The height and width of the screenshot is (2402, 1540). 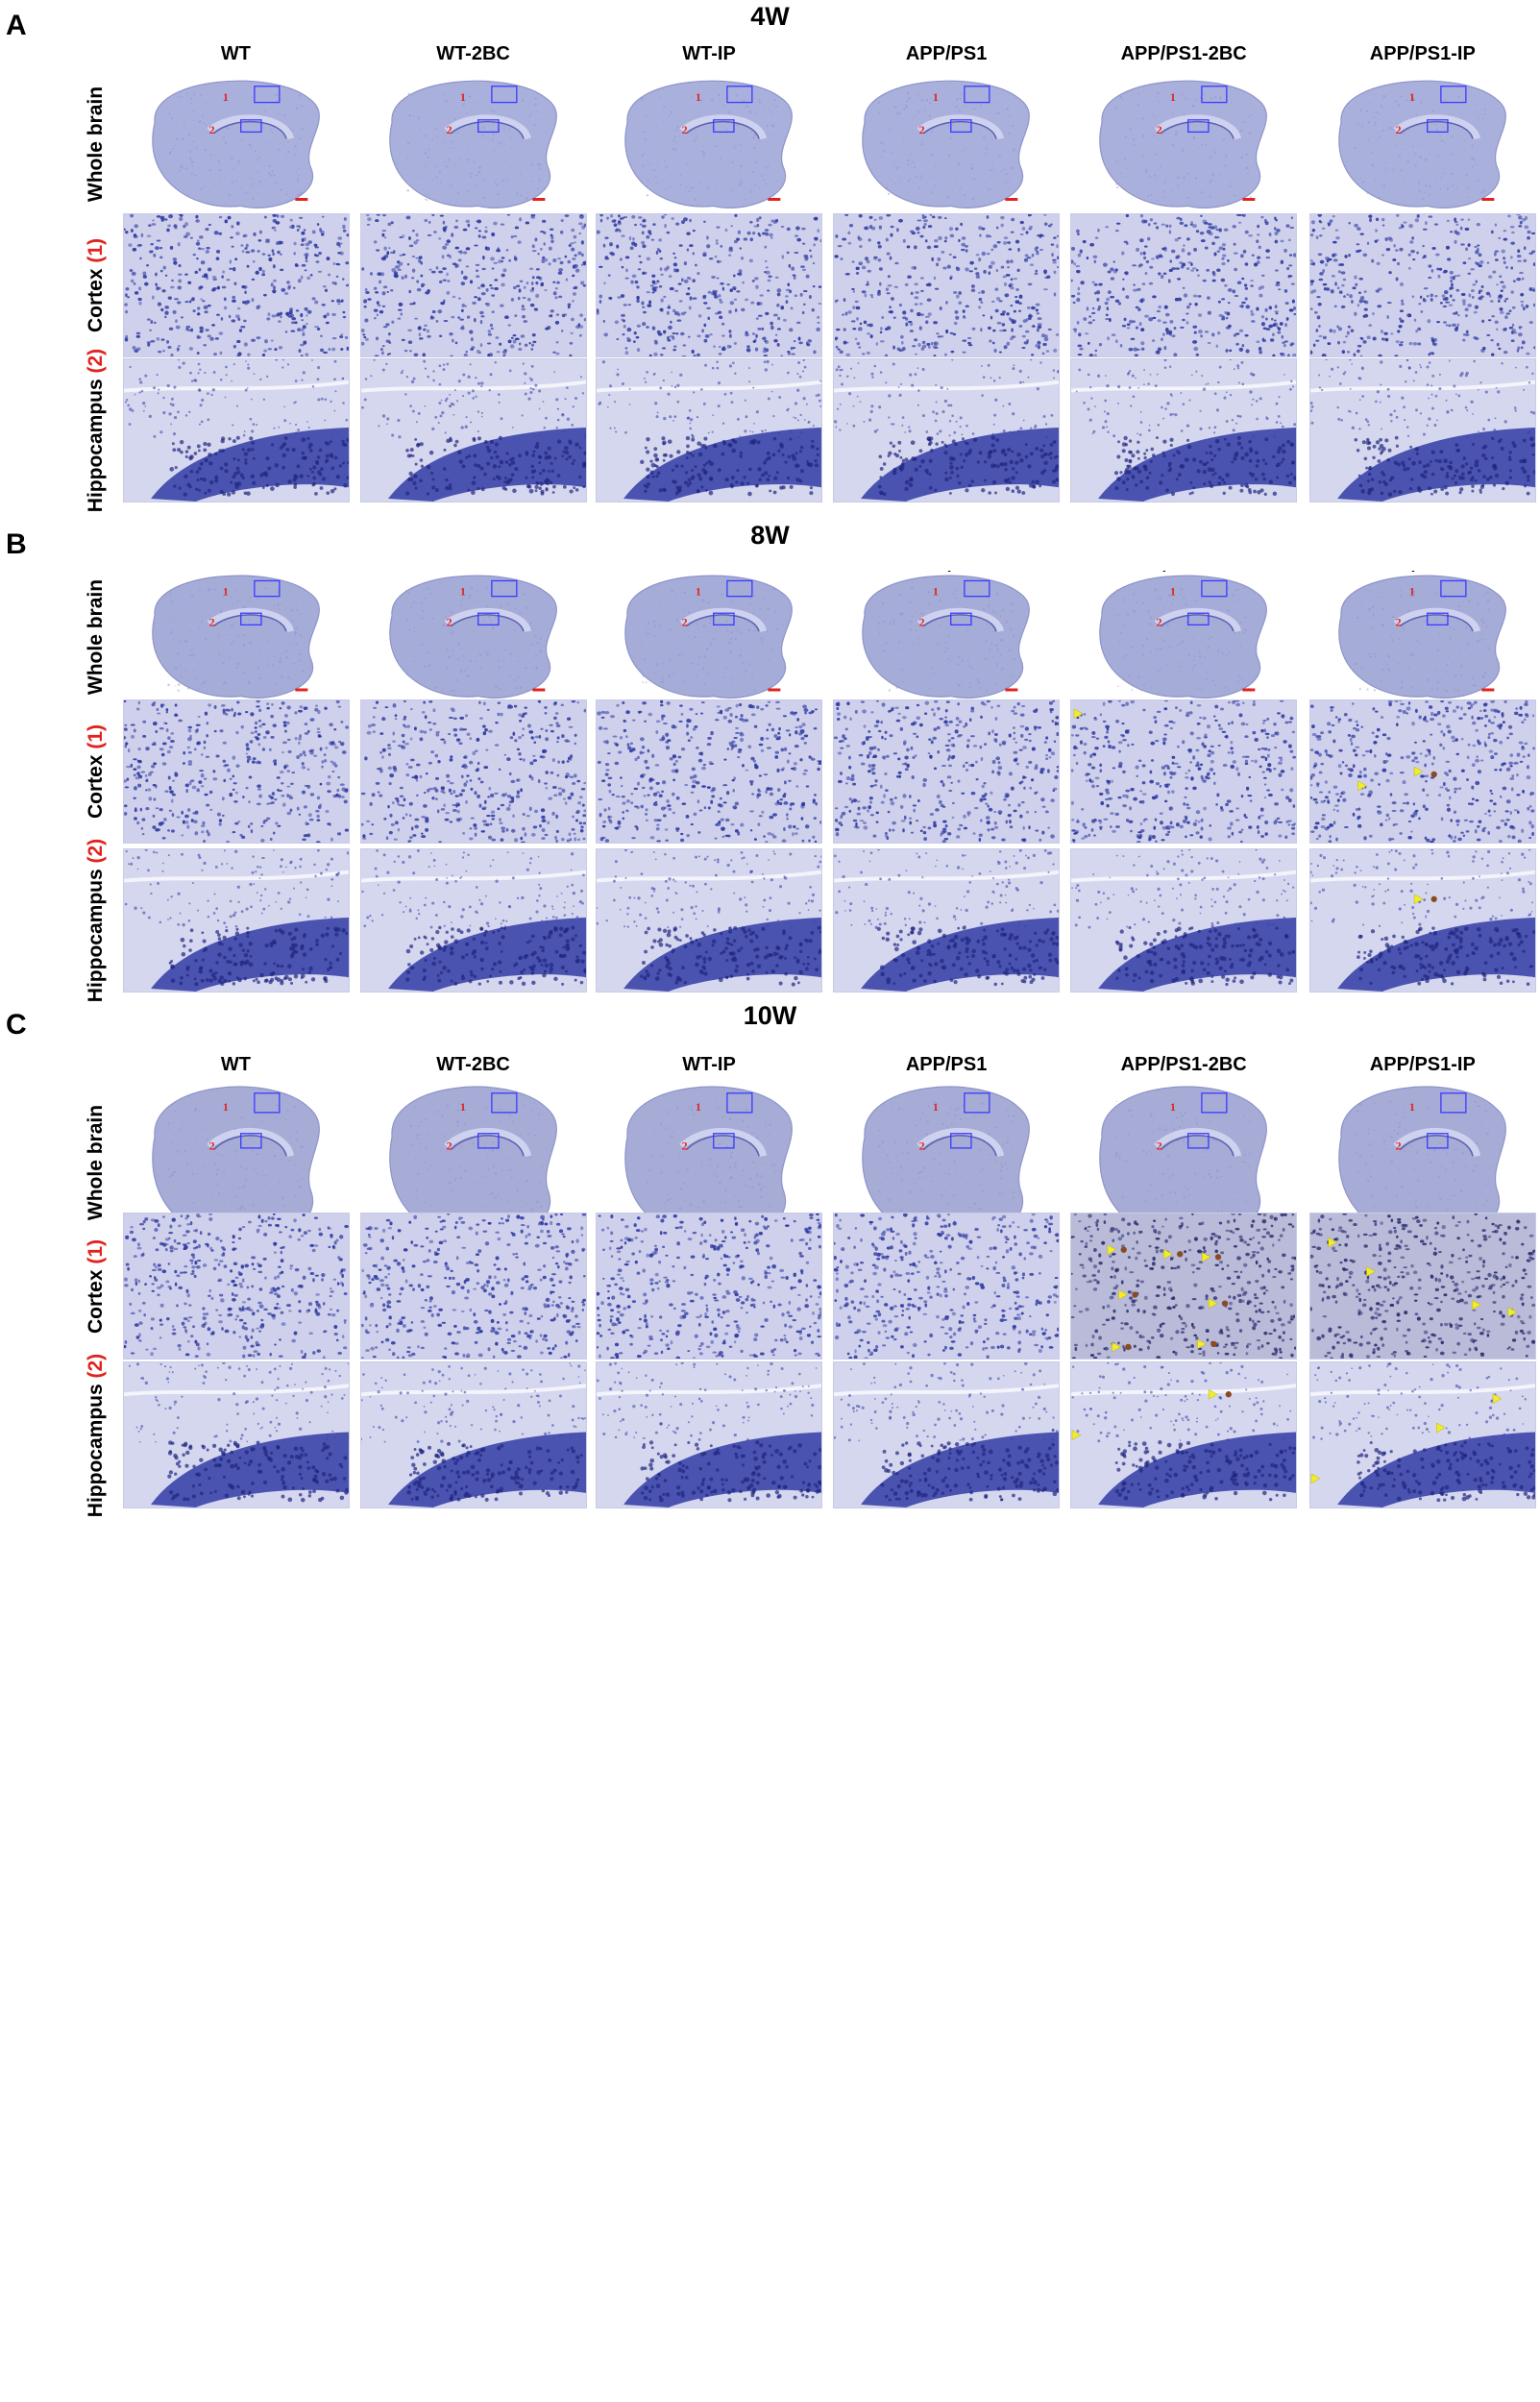 What do you see at coordinates (96, 1368) in the screenshot?
I see `row-label-number: (2)` at bounding box center [96, 1368].